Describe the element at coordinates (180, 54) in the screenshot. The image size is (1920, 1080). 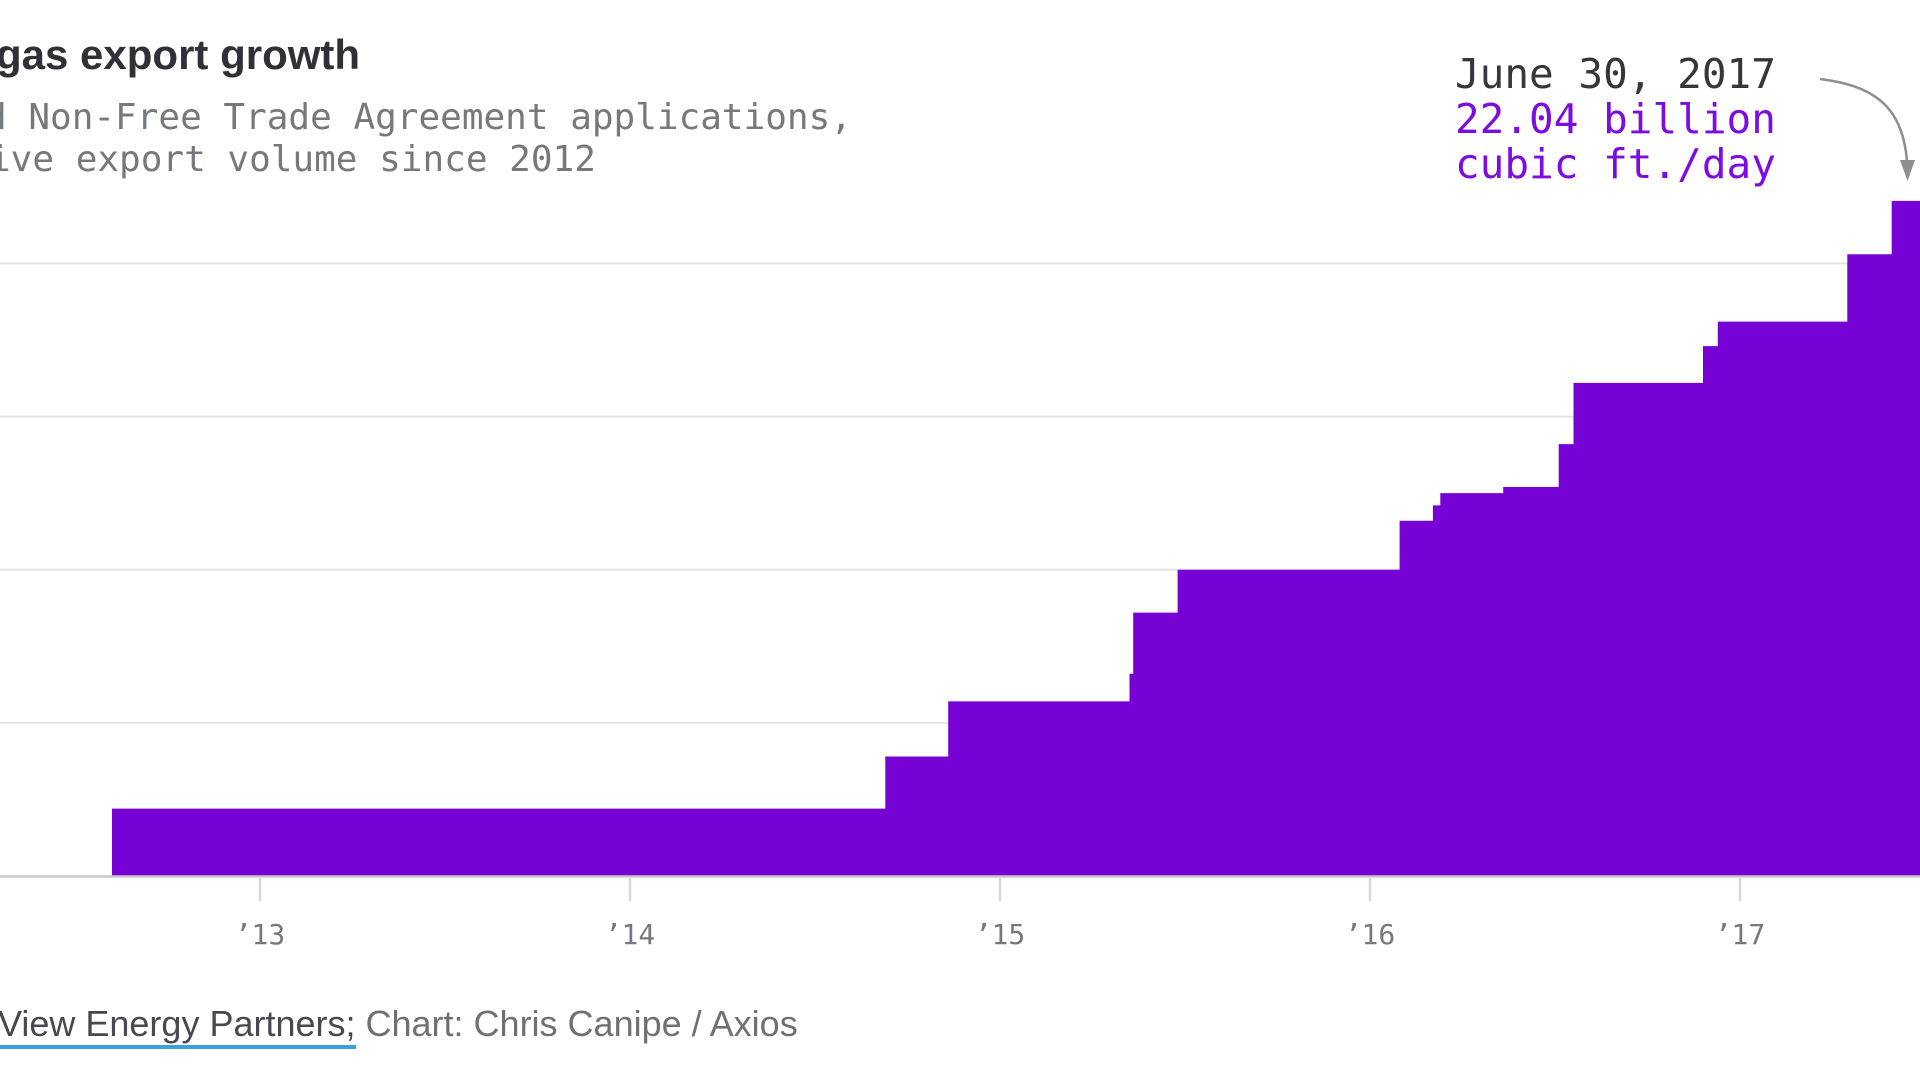
I see `chart-title: gas export growth` at that location.